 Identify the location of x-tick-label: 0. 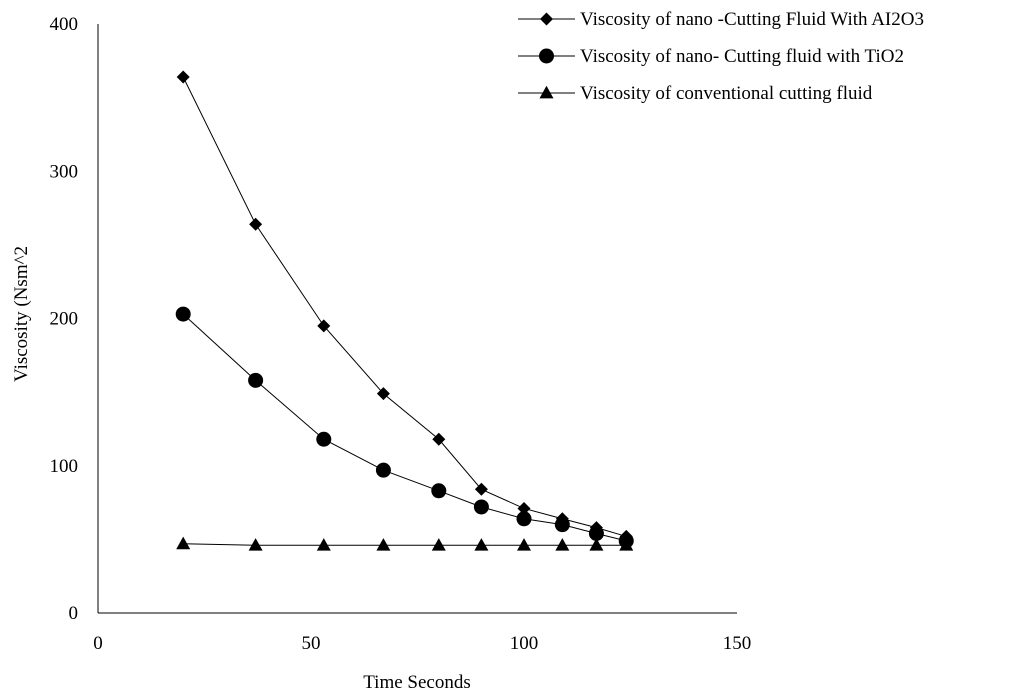
(98, 643).